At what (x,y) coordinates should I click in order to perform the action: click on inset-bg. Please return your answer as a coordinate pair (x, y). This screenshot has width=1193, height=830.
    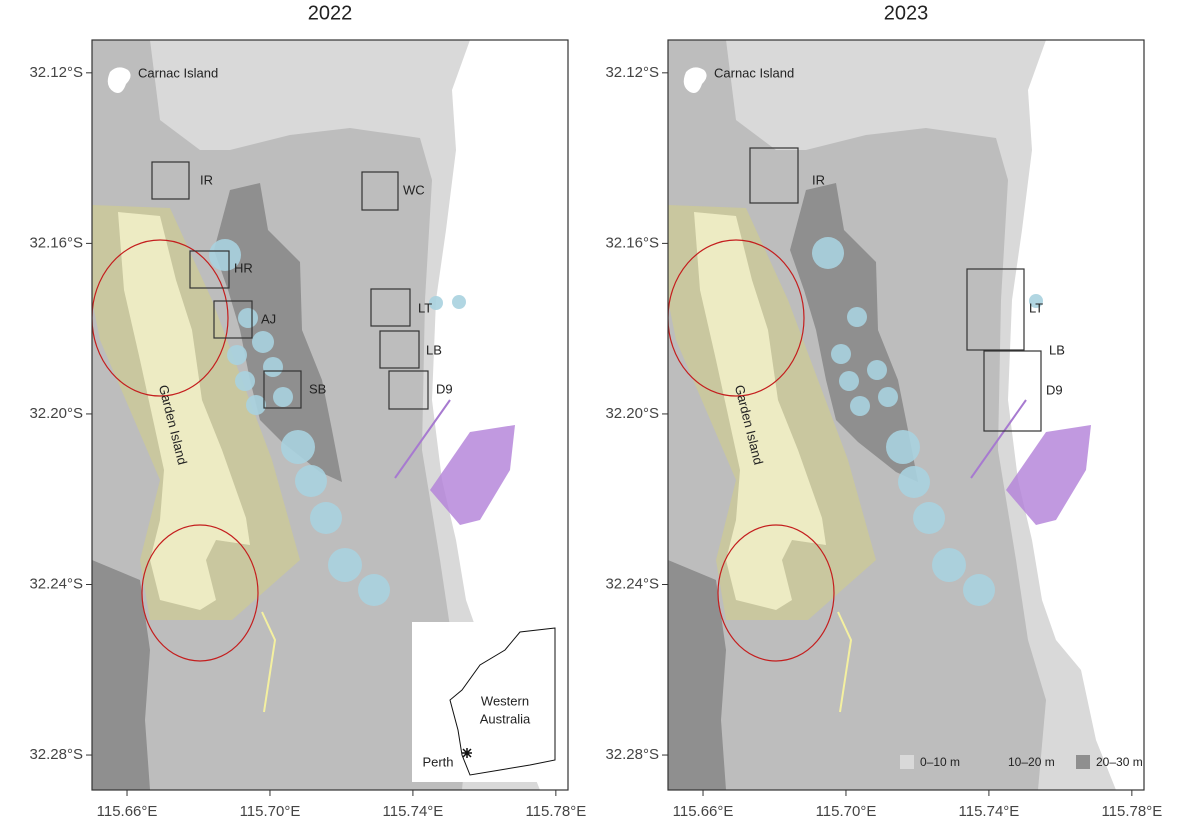
    Looking at the image, I should click on (487, 702).